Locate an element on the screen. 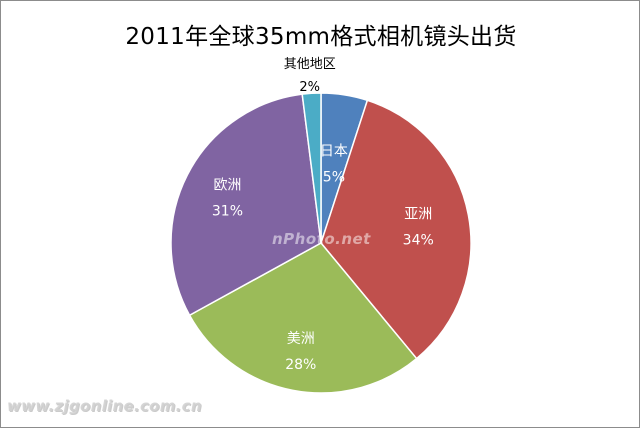 This screenshot has width=640, height=428. watermark-center: nPhoto.net is located at coordinates (321, 239).